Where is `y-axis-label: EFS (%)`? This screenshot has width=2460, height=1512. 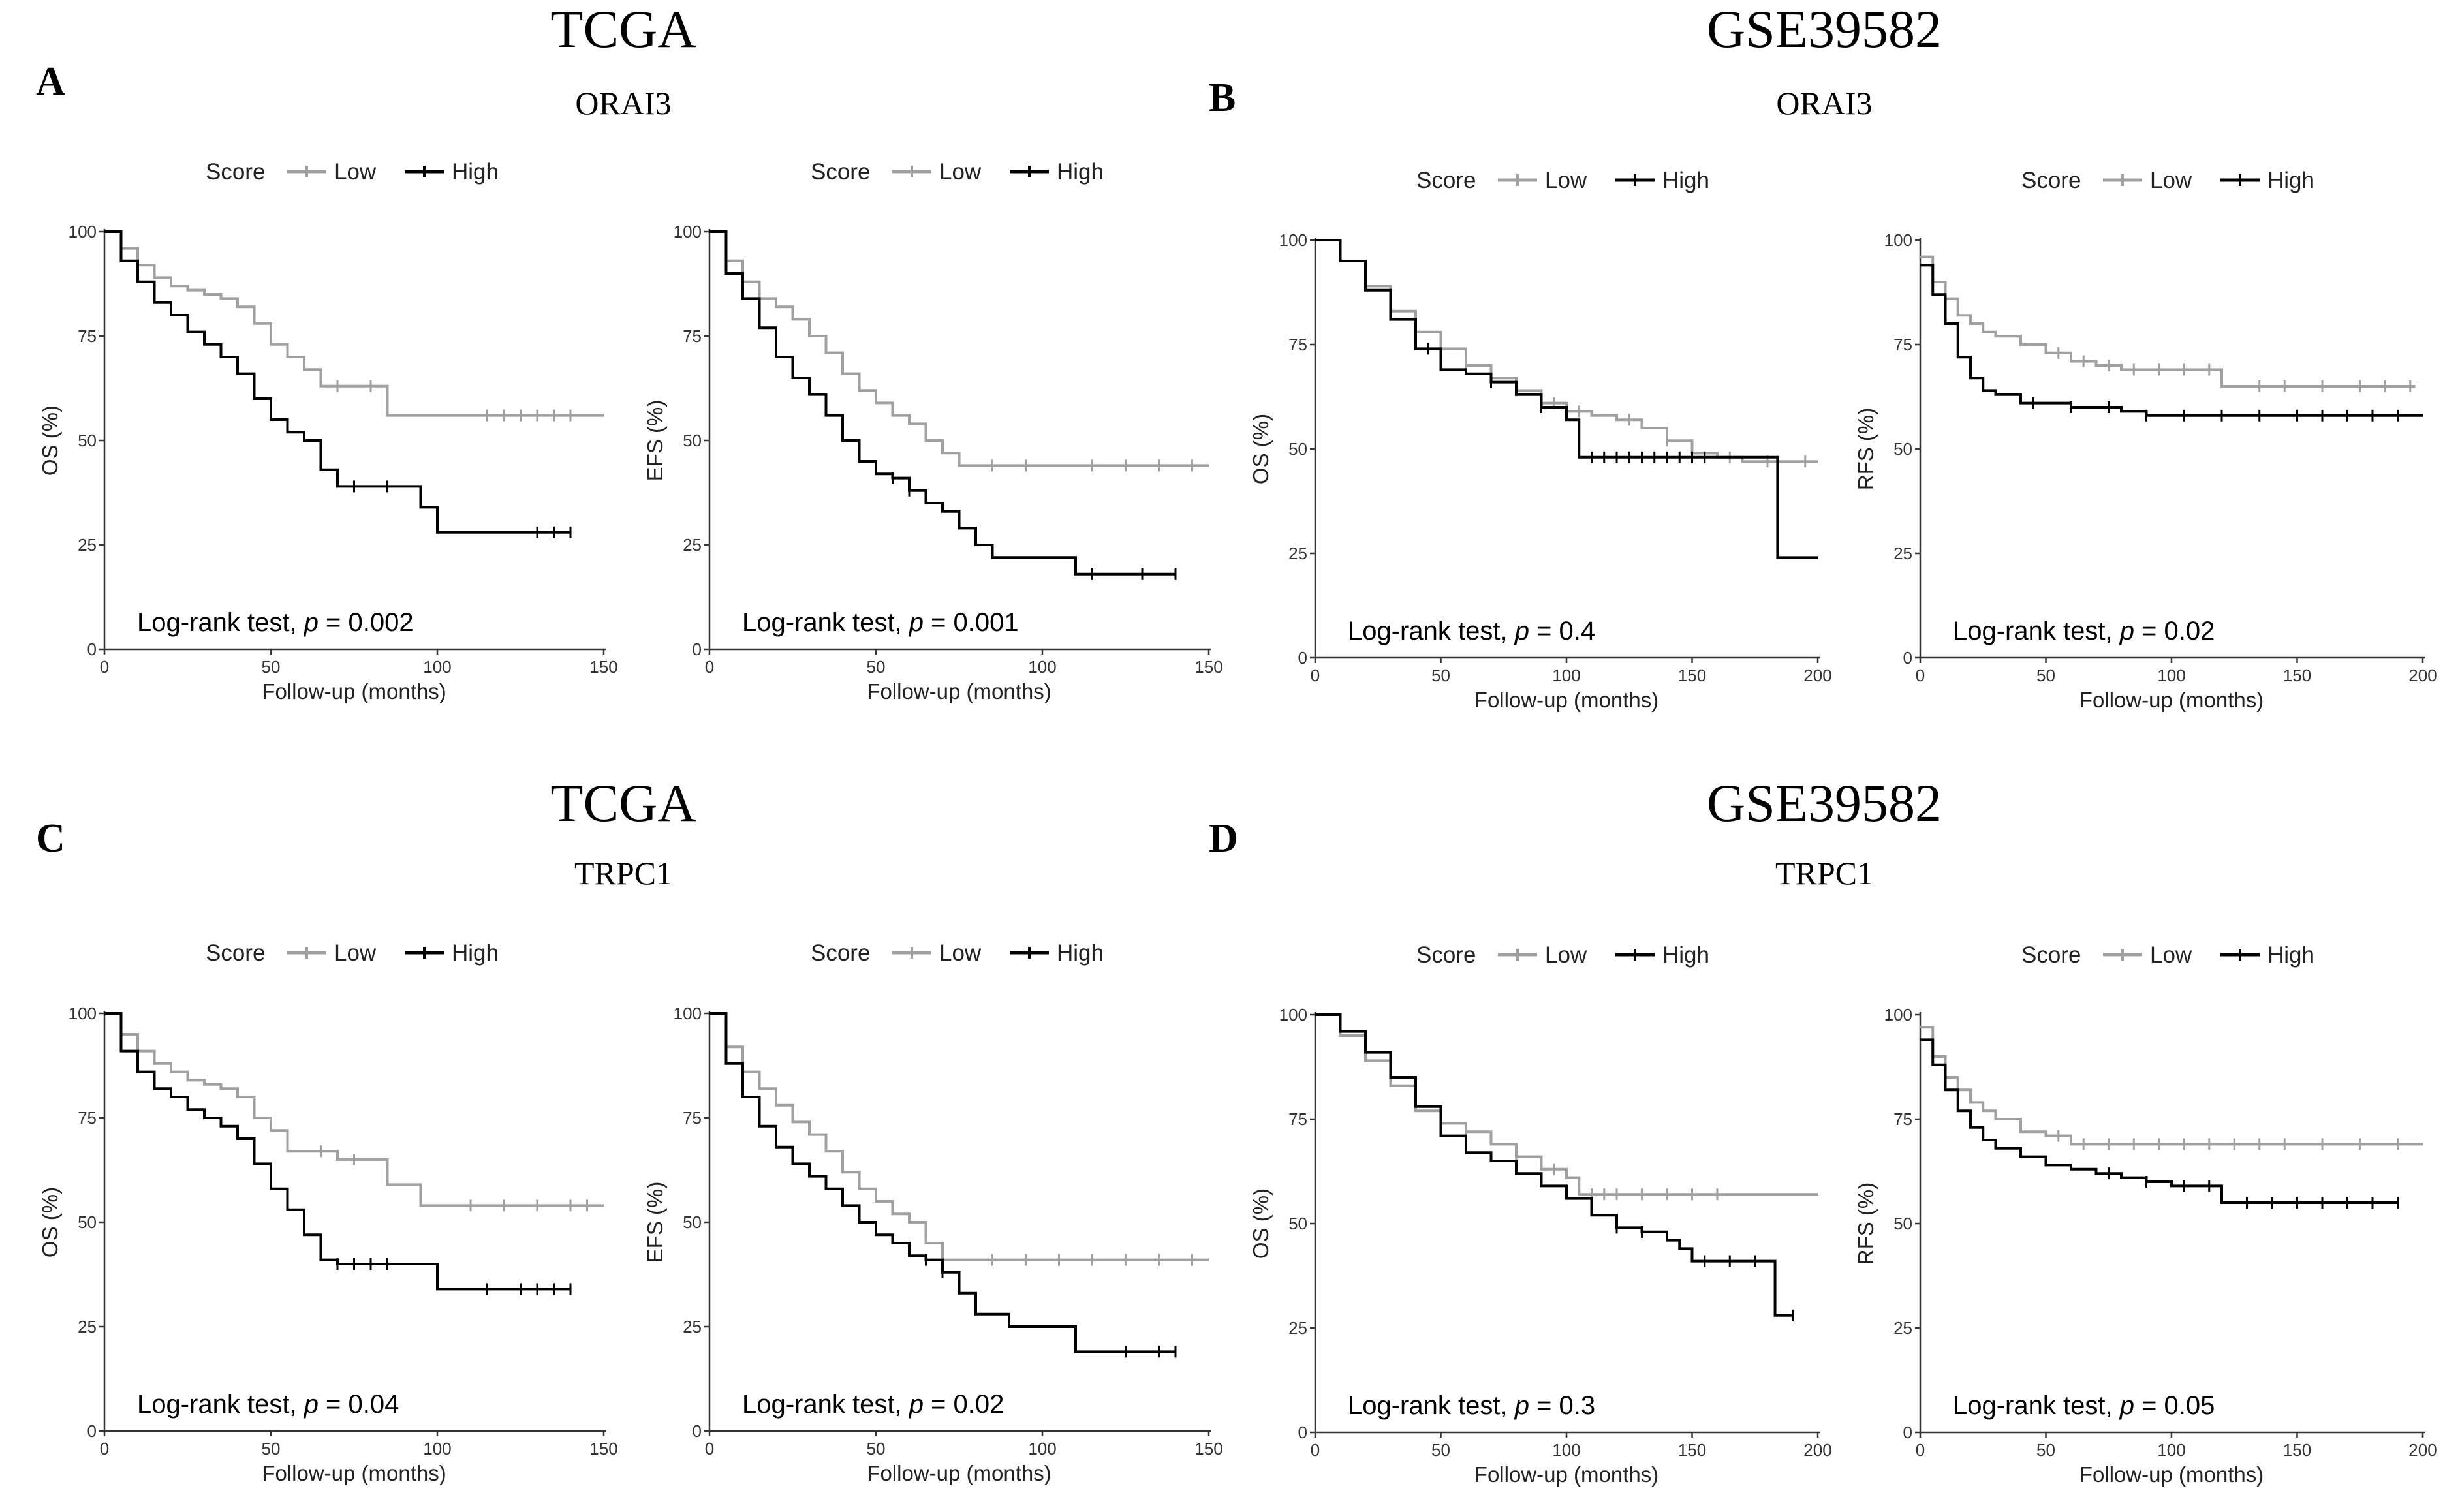 y-axis-label: EFS (%) is located at coordinates (655, 441).